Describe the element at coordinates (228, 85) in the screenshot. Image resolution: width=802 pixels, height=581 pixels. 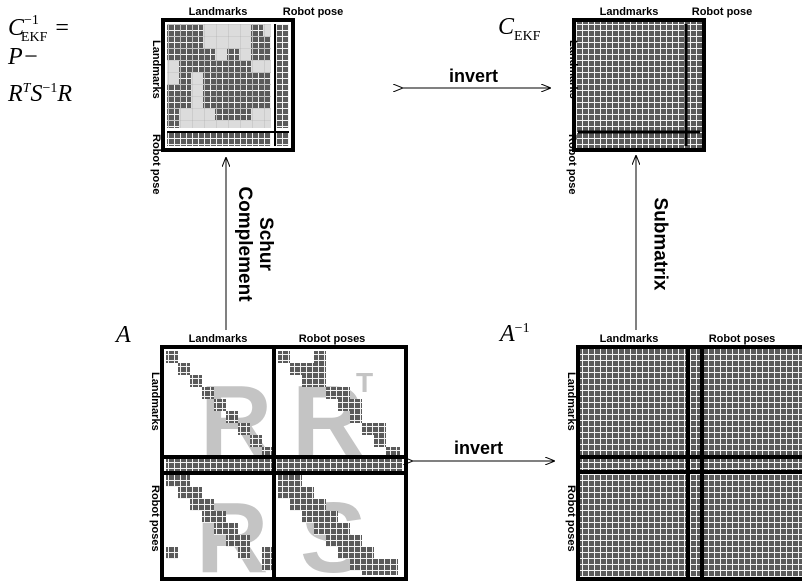
I see `matrix-c-ekf-inverse` at that location.